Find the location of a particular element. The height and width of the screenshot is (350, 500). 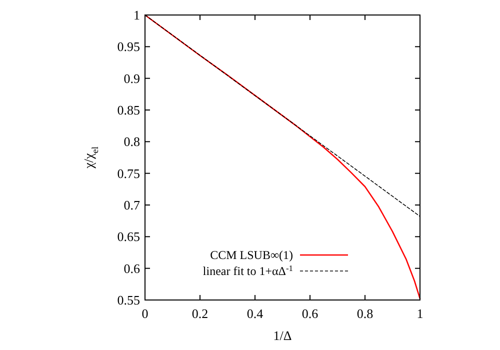

x-tick-label: 0.4 is located at coordinates (255, 313).